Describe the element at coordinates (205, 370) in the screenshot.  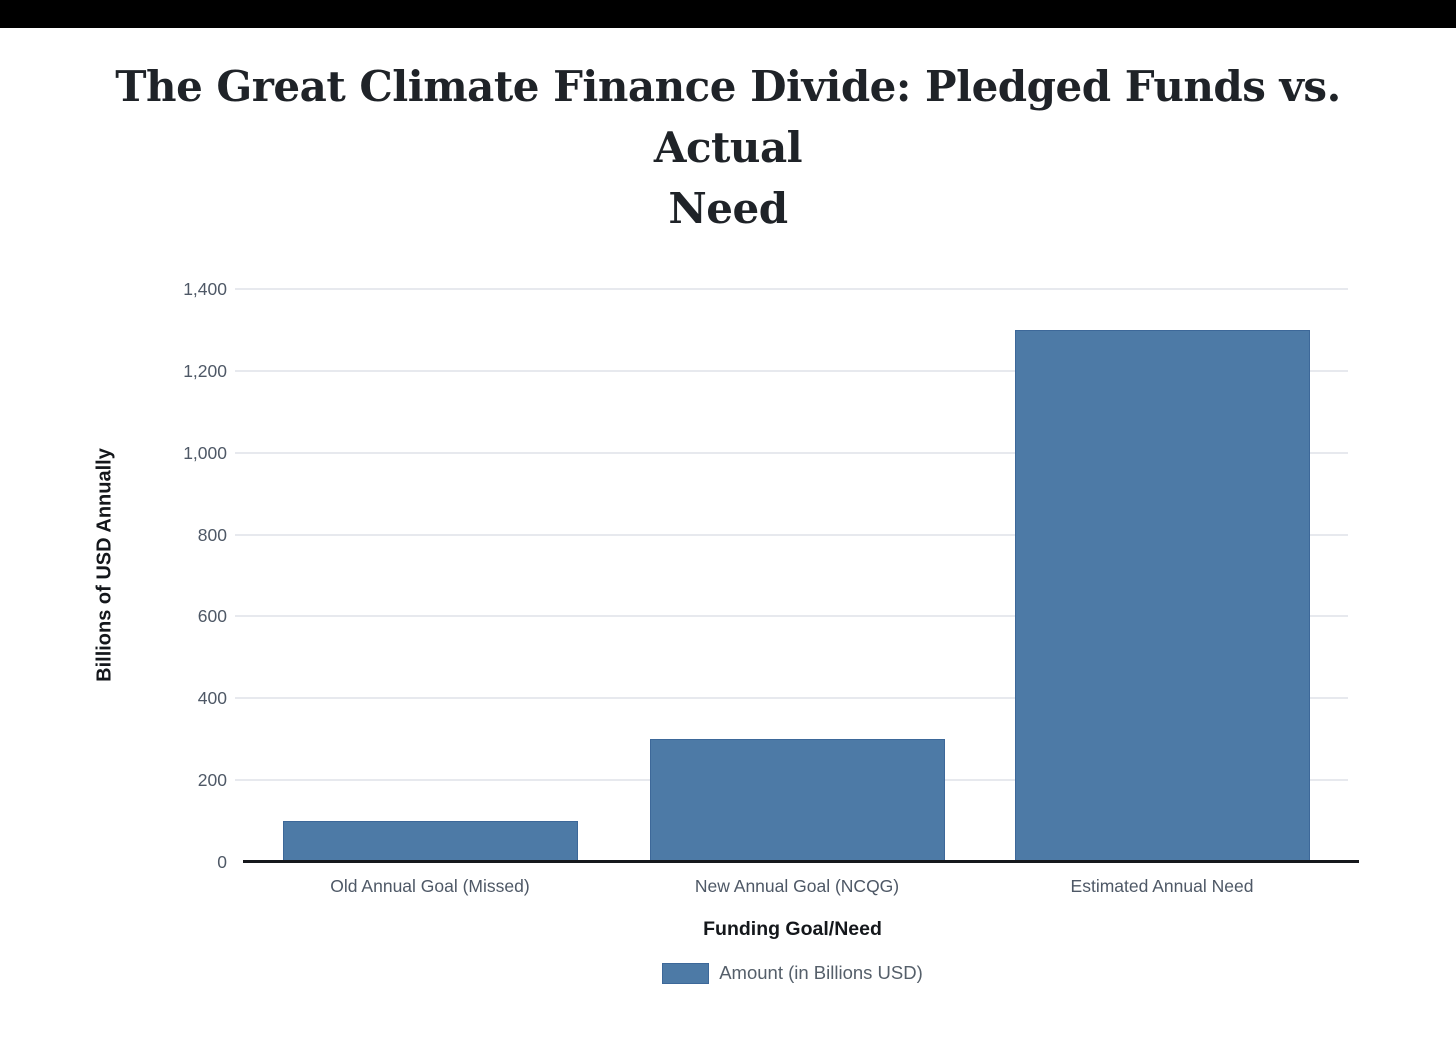
I see `y-tick-label: 1,200` at that location.